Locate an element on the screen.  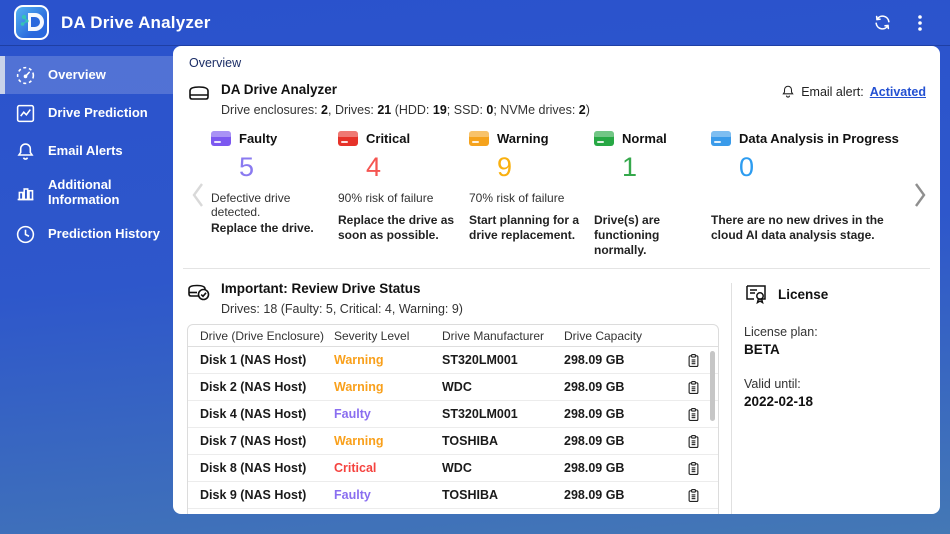
summary-segment: 0 is located at coordinates (490, 110).